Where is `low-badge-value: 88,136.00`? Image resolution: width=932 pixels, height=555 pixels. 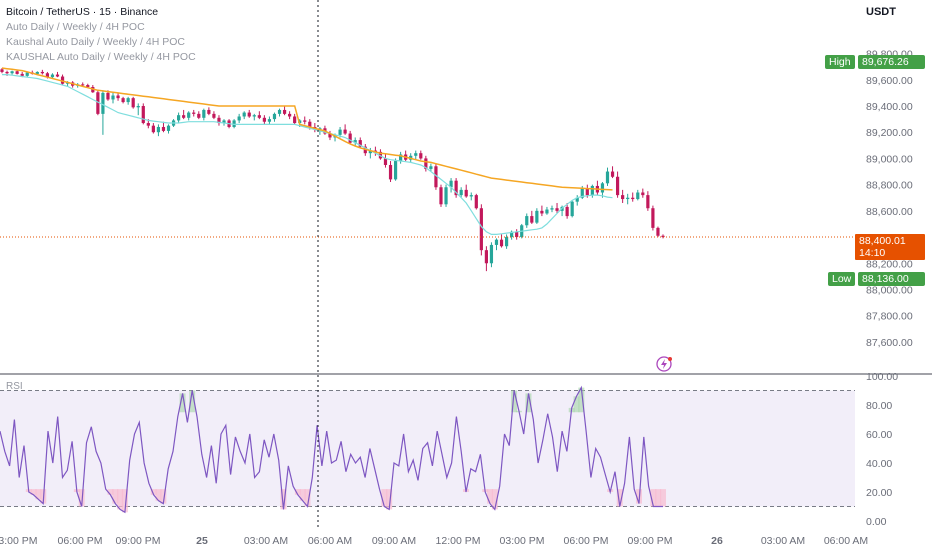 low-badge-value: 88,136.00 is located at coordinates (891, 279).